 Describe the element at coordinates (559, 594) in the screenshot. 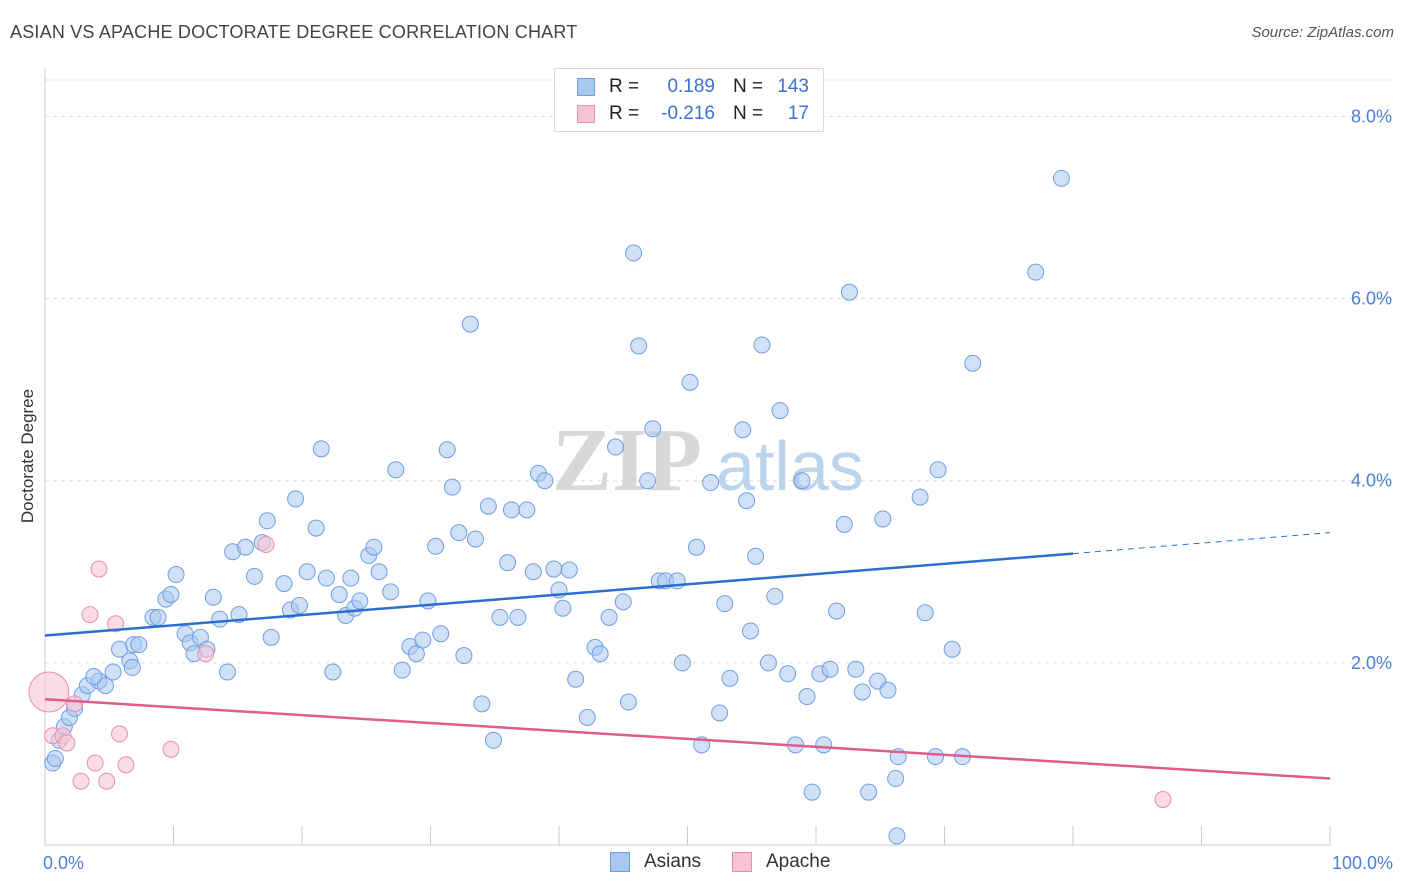

I see `asian-trend-line` at that location.